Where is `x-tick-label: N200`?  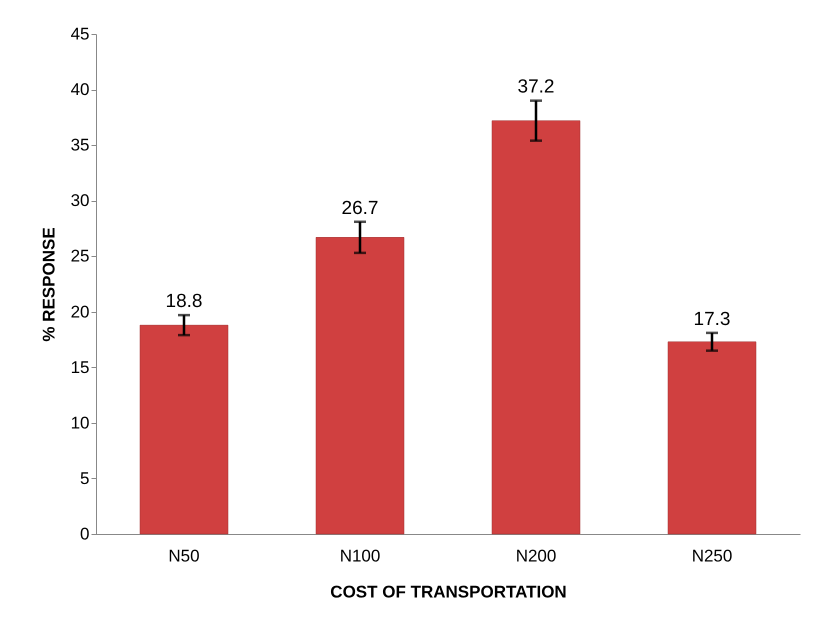 x-tick-label: N200 is located at coordinates (536, 556).